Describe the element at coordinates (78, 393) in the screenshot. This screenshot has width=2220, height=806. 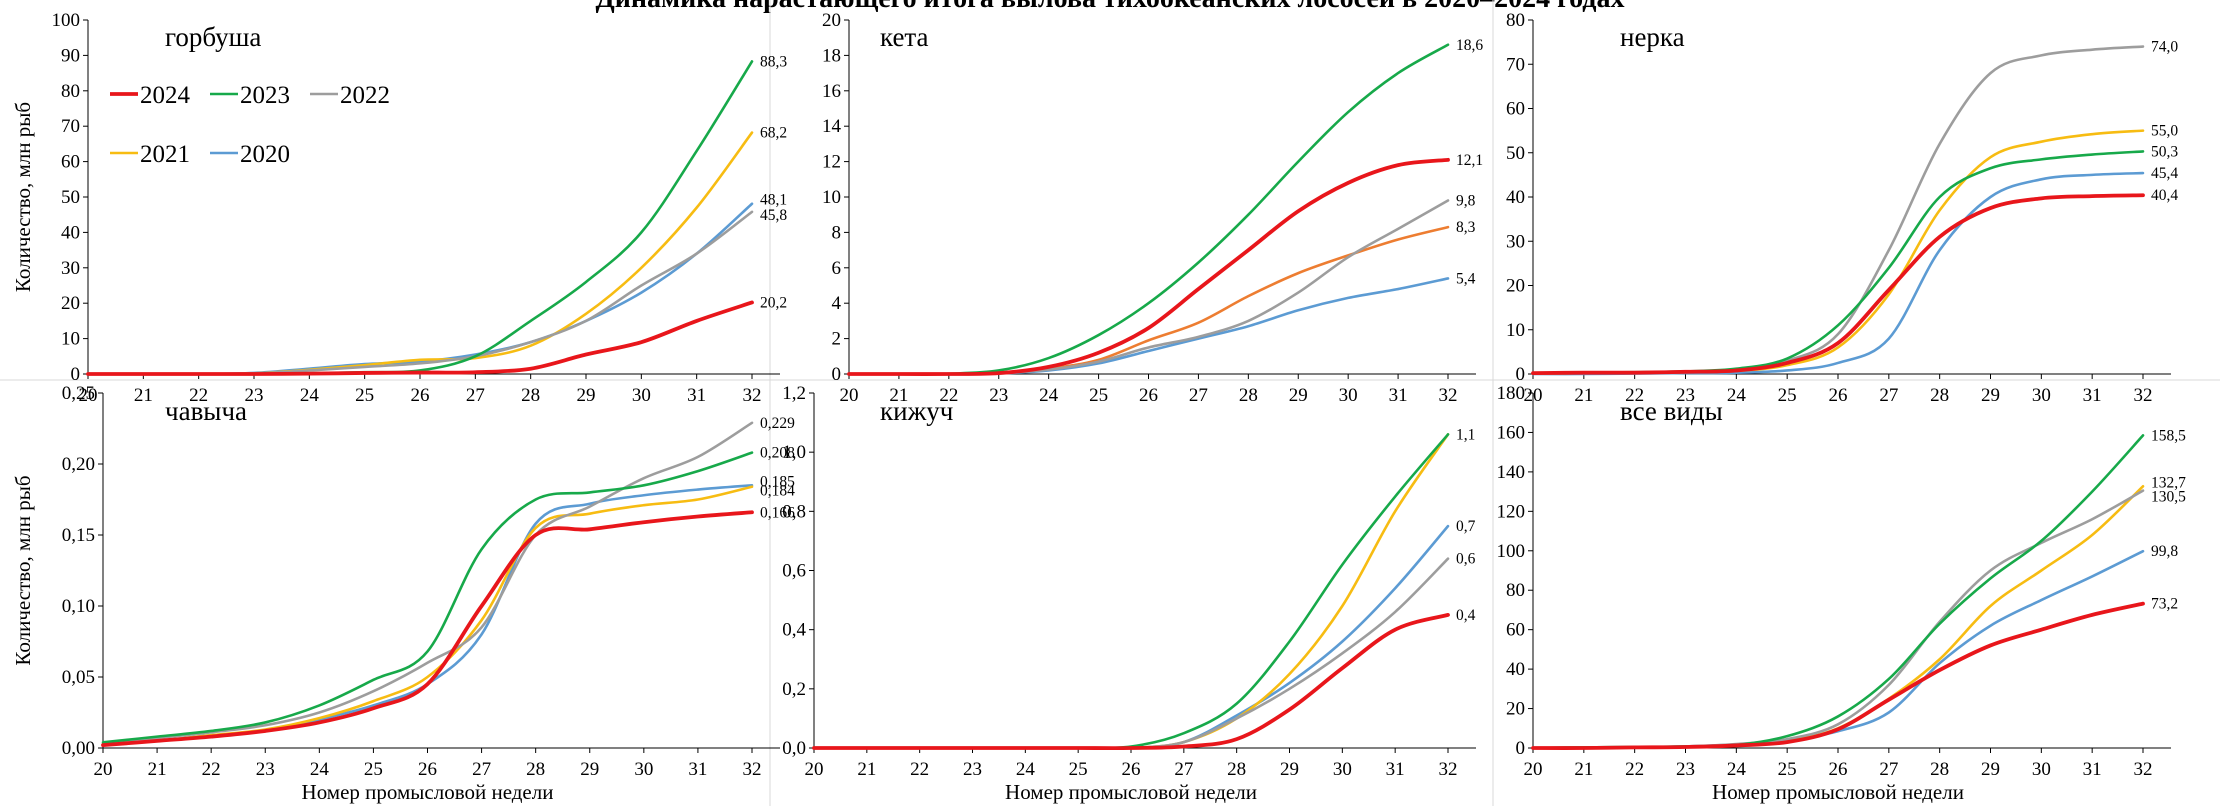
I see `y-tick-label: 0,25` at that location.